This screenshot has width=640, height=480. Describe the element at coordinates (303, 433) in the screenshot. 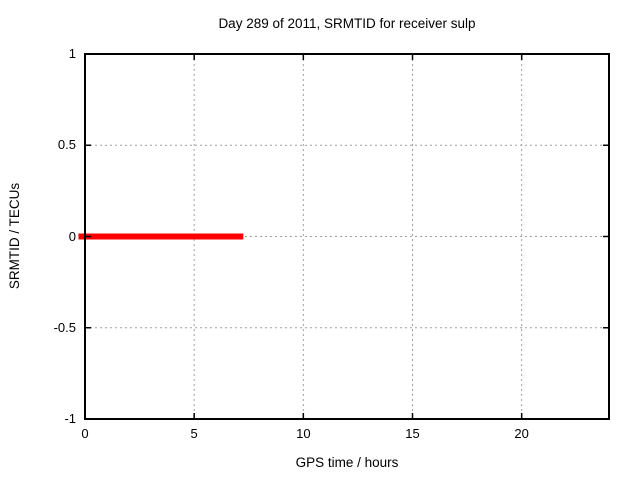

I see `x-tick-label: 10` at that location.